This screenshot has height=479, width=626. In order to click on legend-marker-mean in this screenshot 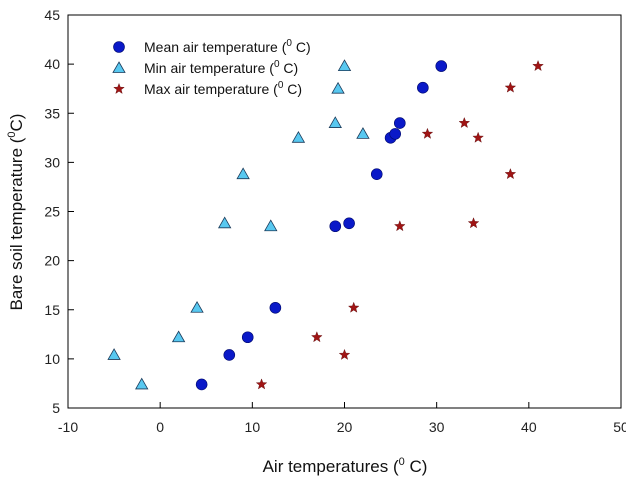, I will do `click(119, 47)`.